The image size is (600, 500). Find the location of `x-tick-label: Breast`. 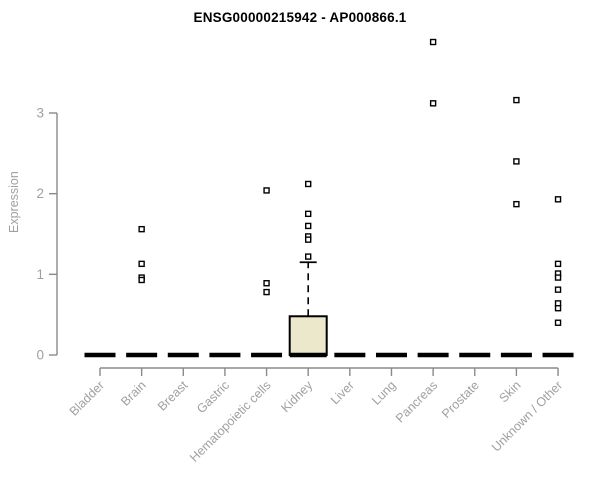

x-tick-label: Breast is located at coordinates (173, 396).